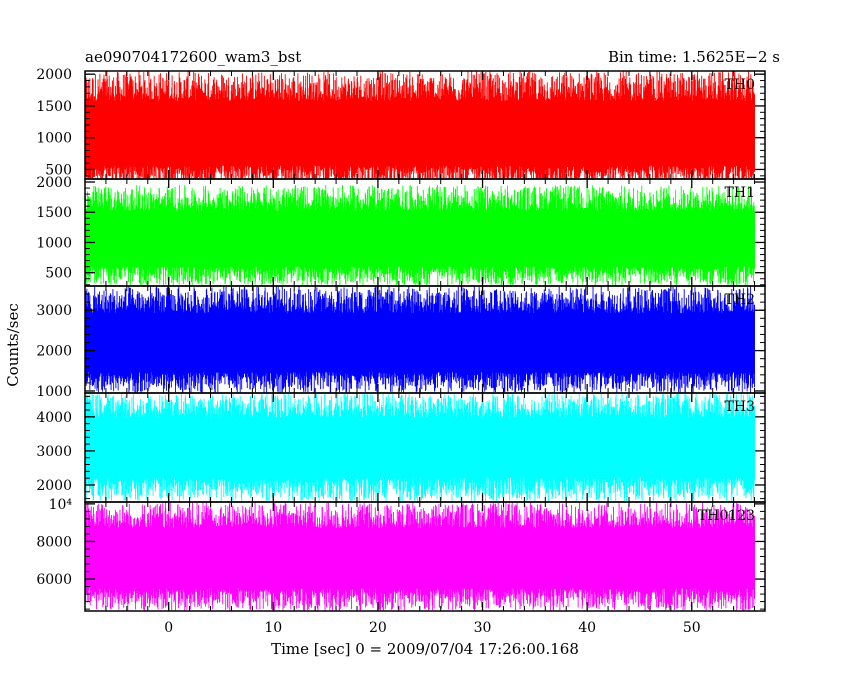 The width and height of the screenshot is (850, 680). I want to click on panel-th2: 1000 2000 3000 TH2, so click(401, 342).